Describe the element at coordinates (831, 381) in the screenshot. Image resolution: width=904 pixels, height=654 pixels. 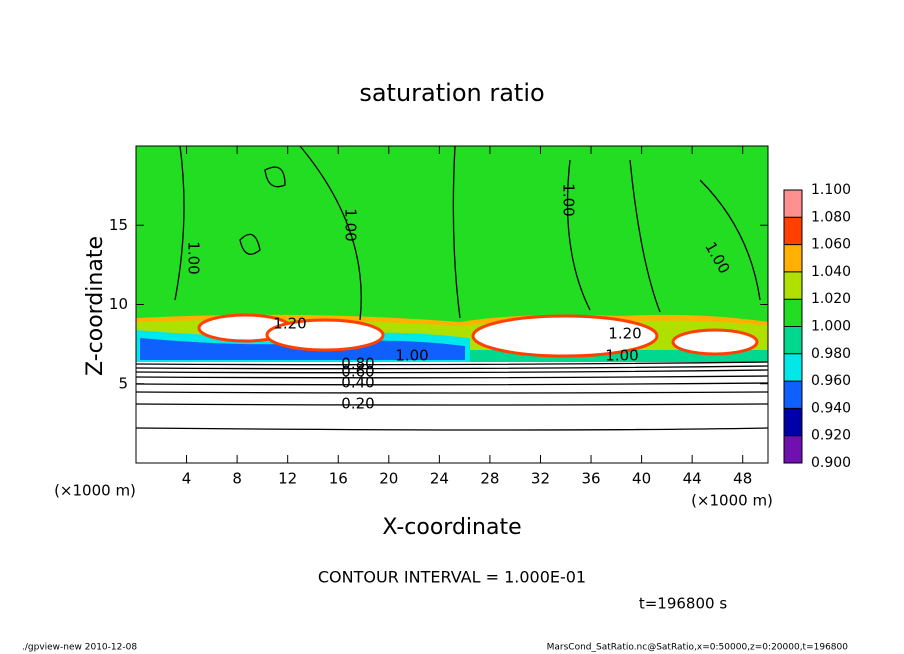
I see `colorbar-label: 0.960` at that location.